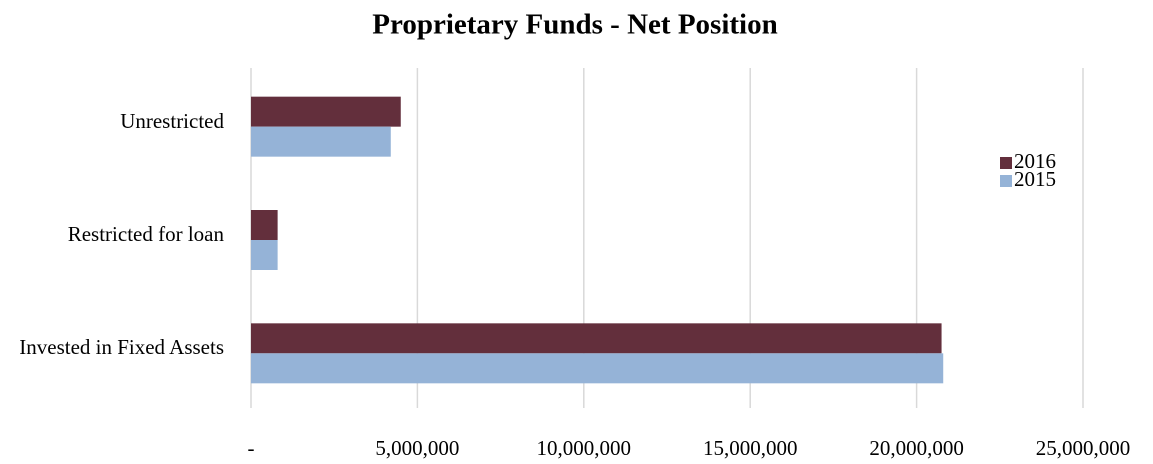 This screenshot has height=464, width=1153. What do you see at coordinates (574, 25) in the screenshot?
I see `chart-title: Proprietary Funds - Net Position` at bounding box center [574, 25].